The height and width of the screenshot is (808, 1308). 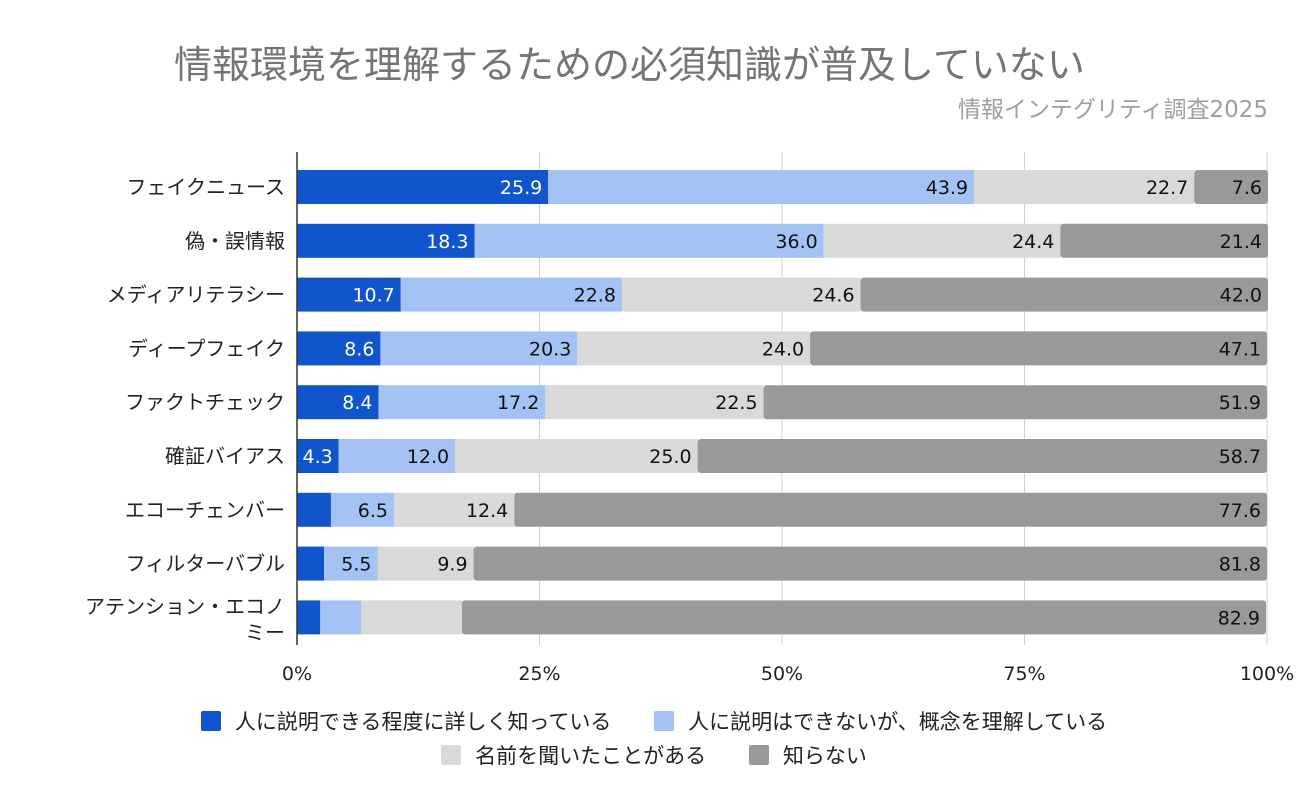 I want to click on data-label: 22.8, so click(x=595, y=296).